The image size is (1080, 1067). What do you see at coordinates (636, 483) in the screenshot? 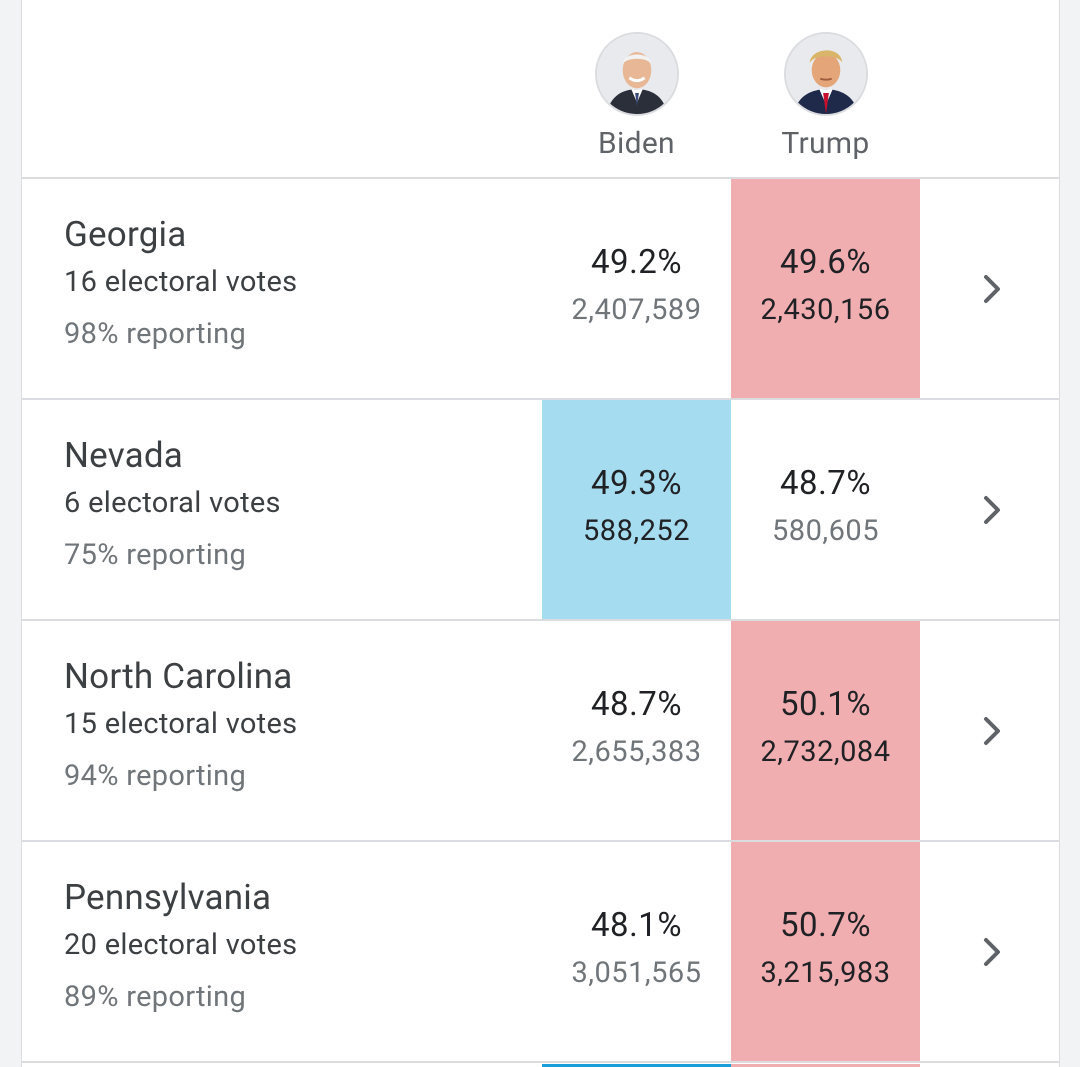
I see `vote-percent: 49.3%` at bounding box center [636, 483].